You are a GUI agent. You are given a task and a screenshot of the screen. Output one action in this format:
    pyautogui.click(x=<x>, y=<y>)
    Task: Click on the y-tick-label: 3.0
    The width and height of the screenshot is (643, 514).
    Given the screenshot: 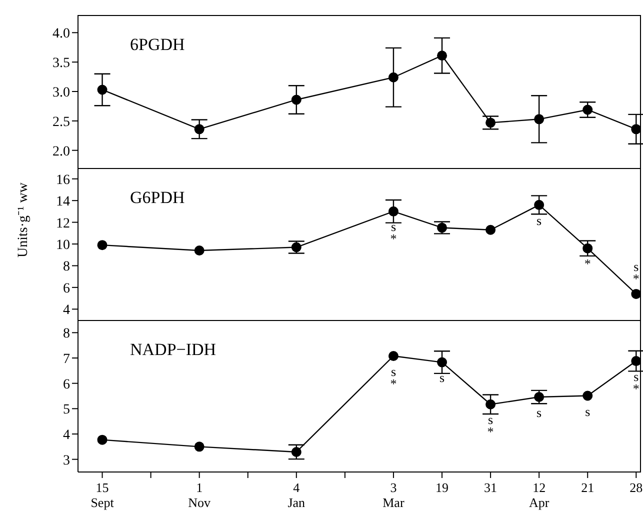 What is the action you would take?
    pyautogui.click(x=61, y=92)
    